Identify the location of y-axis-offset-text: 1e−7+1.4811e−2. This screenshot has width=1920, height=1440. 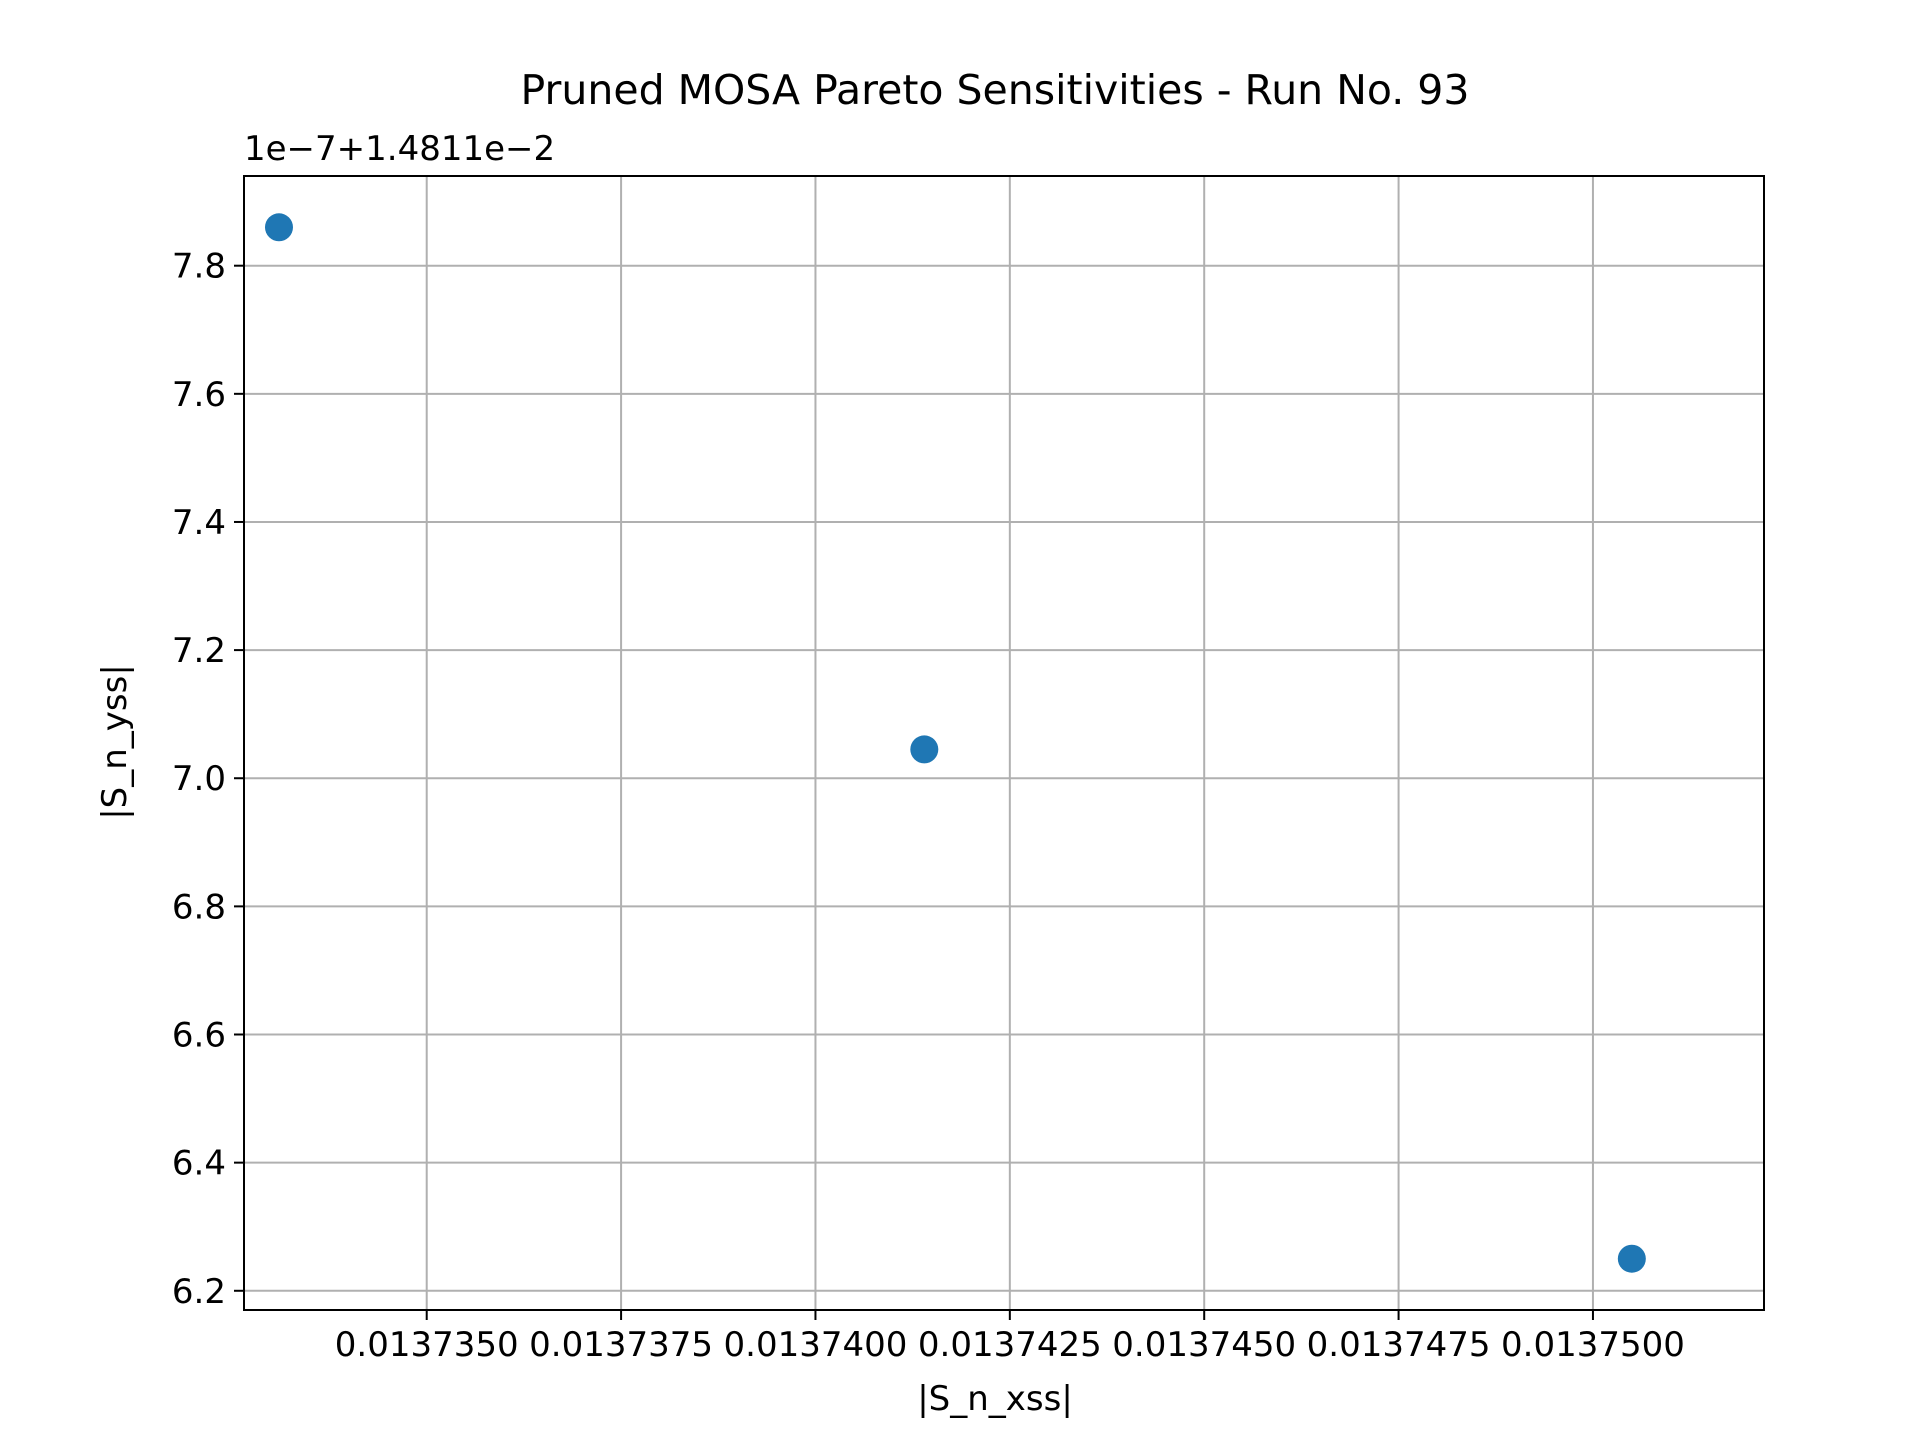
(399, 149).